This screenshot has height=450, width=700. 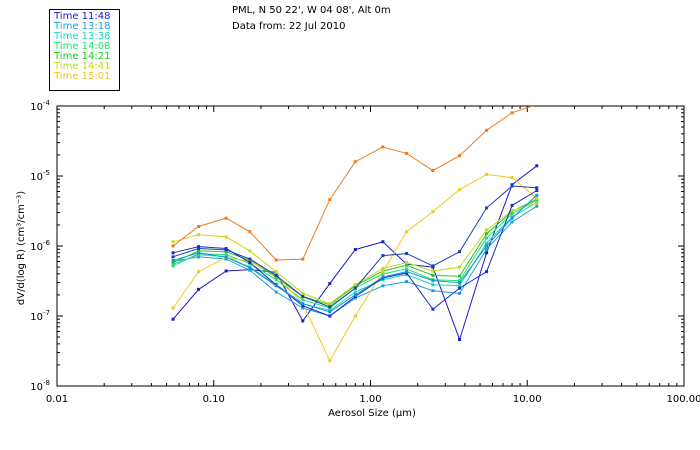 I want to click on x-tick-label: 0.01, so click(x=57, y=399).